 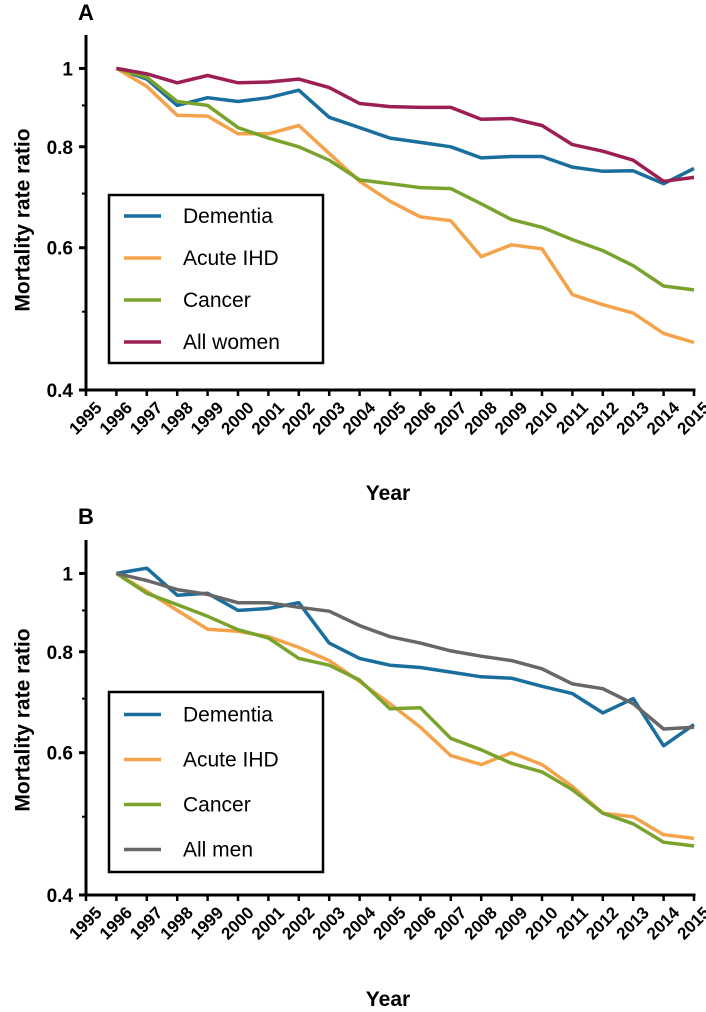 I want to click on series-line-dementia, so click(x=405, y=126).